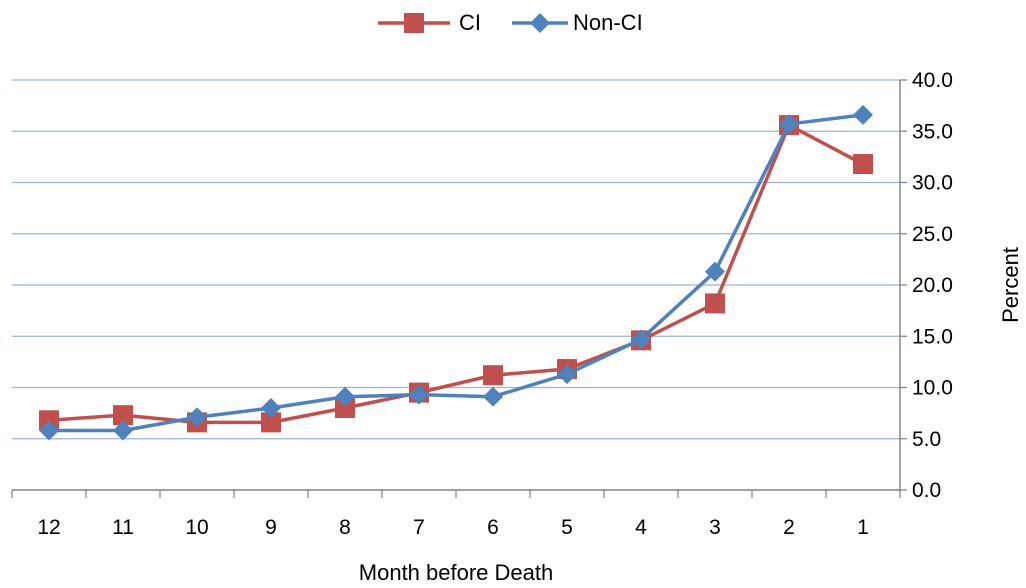 The width and height of the screenshot is (1026, 588). Describe the element at coordinates (345, 527) in the screenshot. I see `x-tick-label: 8` at that location.